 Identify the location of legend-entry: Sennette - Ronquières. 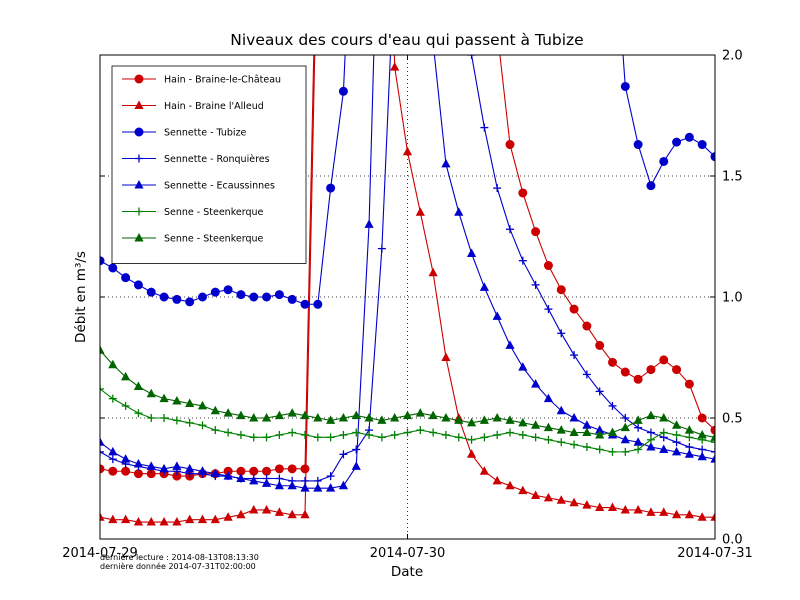
(196, 159).